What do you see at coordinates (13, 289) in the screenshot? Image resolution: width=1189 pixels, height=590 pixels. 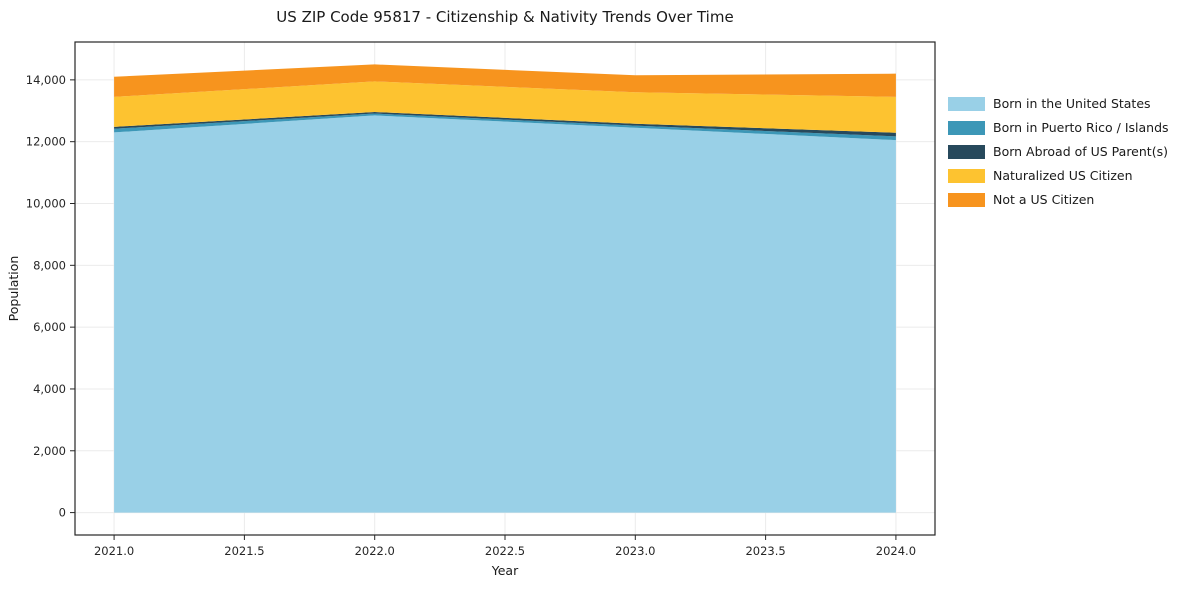 I see `y-axis-label: Population` at bounding box center [13, 289].